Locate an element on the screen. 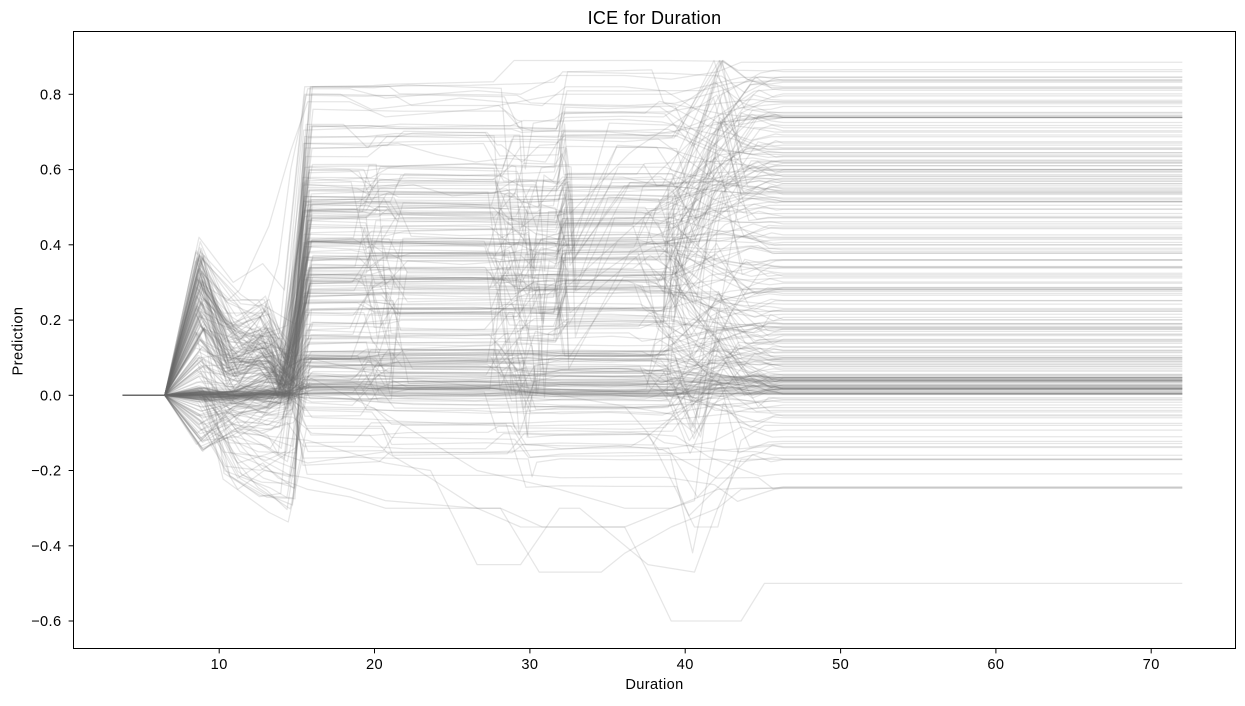  svg-text: 30 is located at coordinates (529, 665).